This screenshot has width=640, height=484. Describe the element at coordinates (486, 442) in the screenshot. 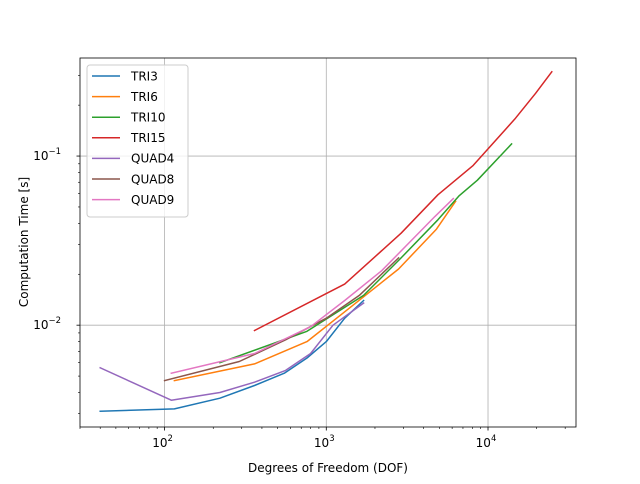

I see `x-tick-label: 10⁴` at that location.